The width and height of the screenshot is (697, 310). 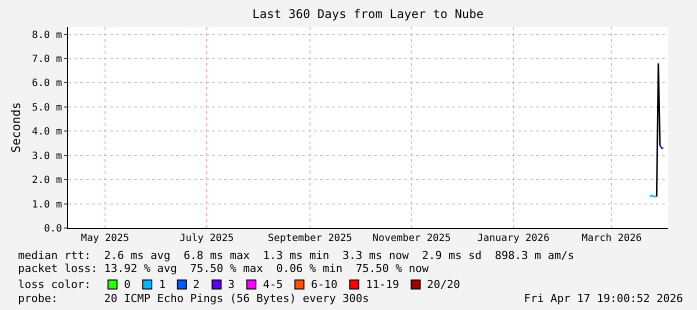 I want to click on y-tick-label: 5.0 m, so click(x=47, y=108).